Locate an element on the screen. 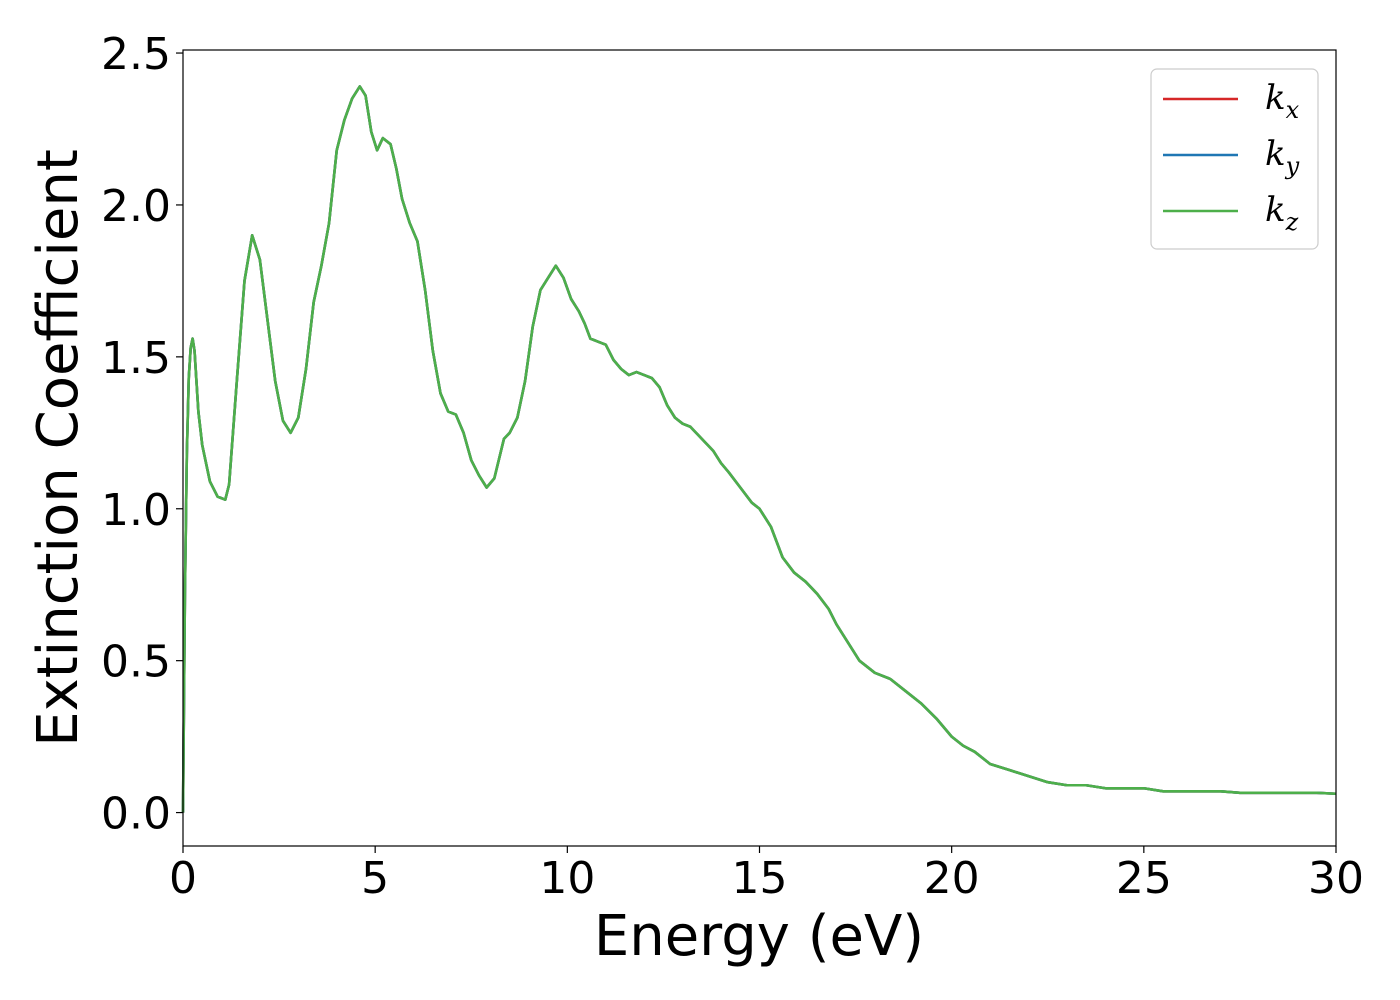 The height and width of the screenshot is (1000, 1400). x-tick-label: 25 is located at coordinates (1144, 878).